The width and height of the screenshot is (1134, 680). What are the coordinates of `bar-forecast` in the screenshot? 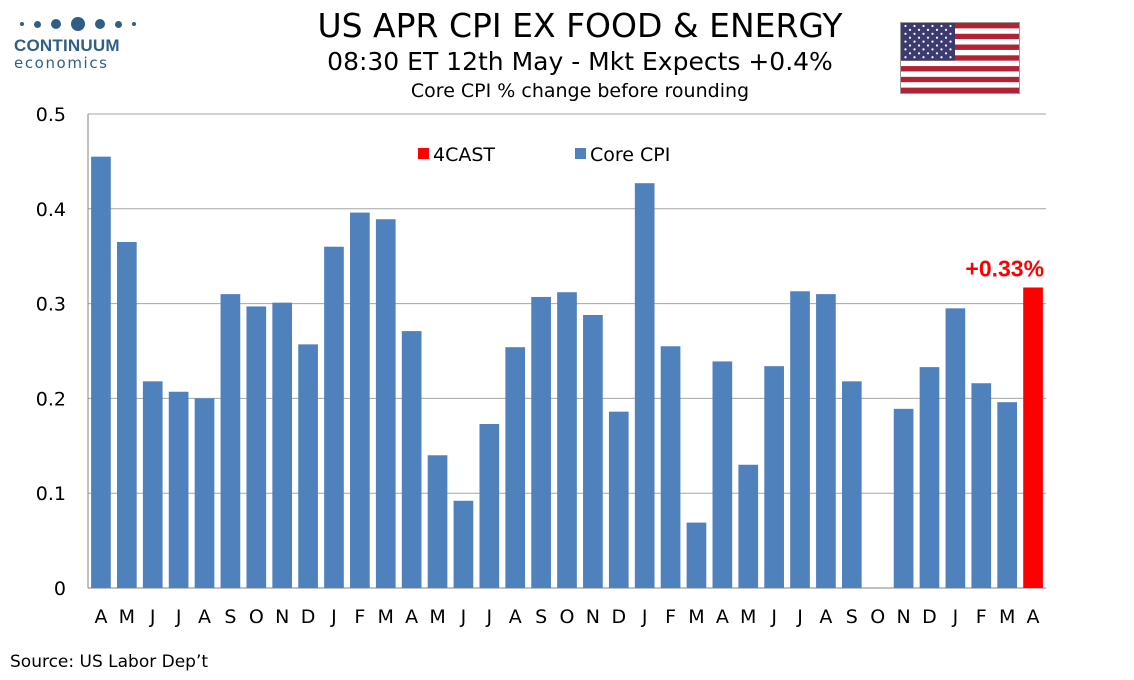 It's located at (1033, 437).